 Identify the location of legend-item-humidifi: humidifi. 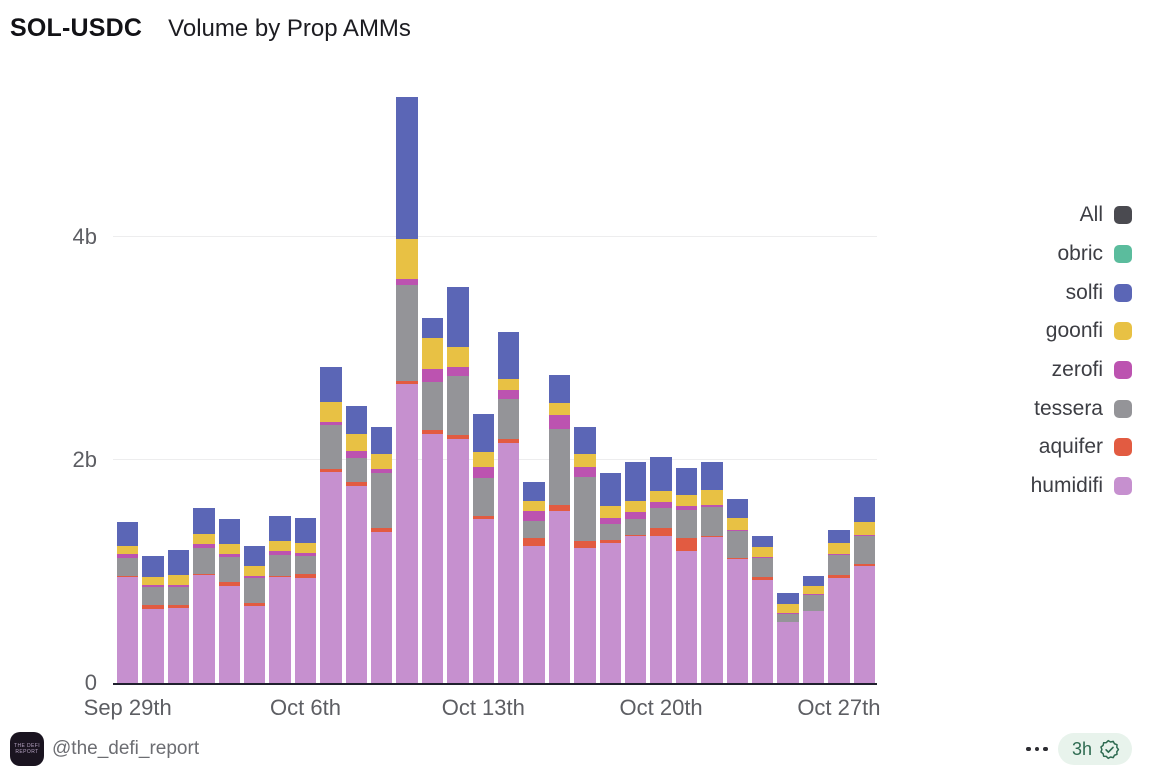
(1081, 486).